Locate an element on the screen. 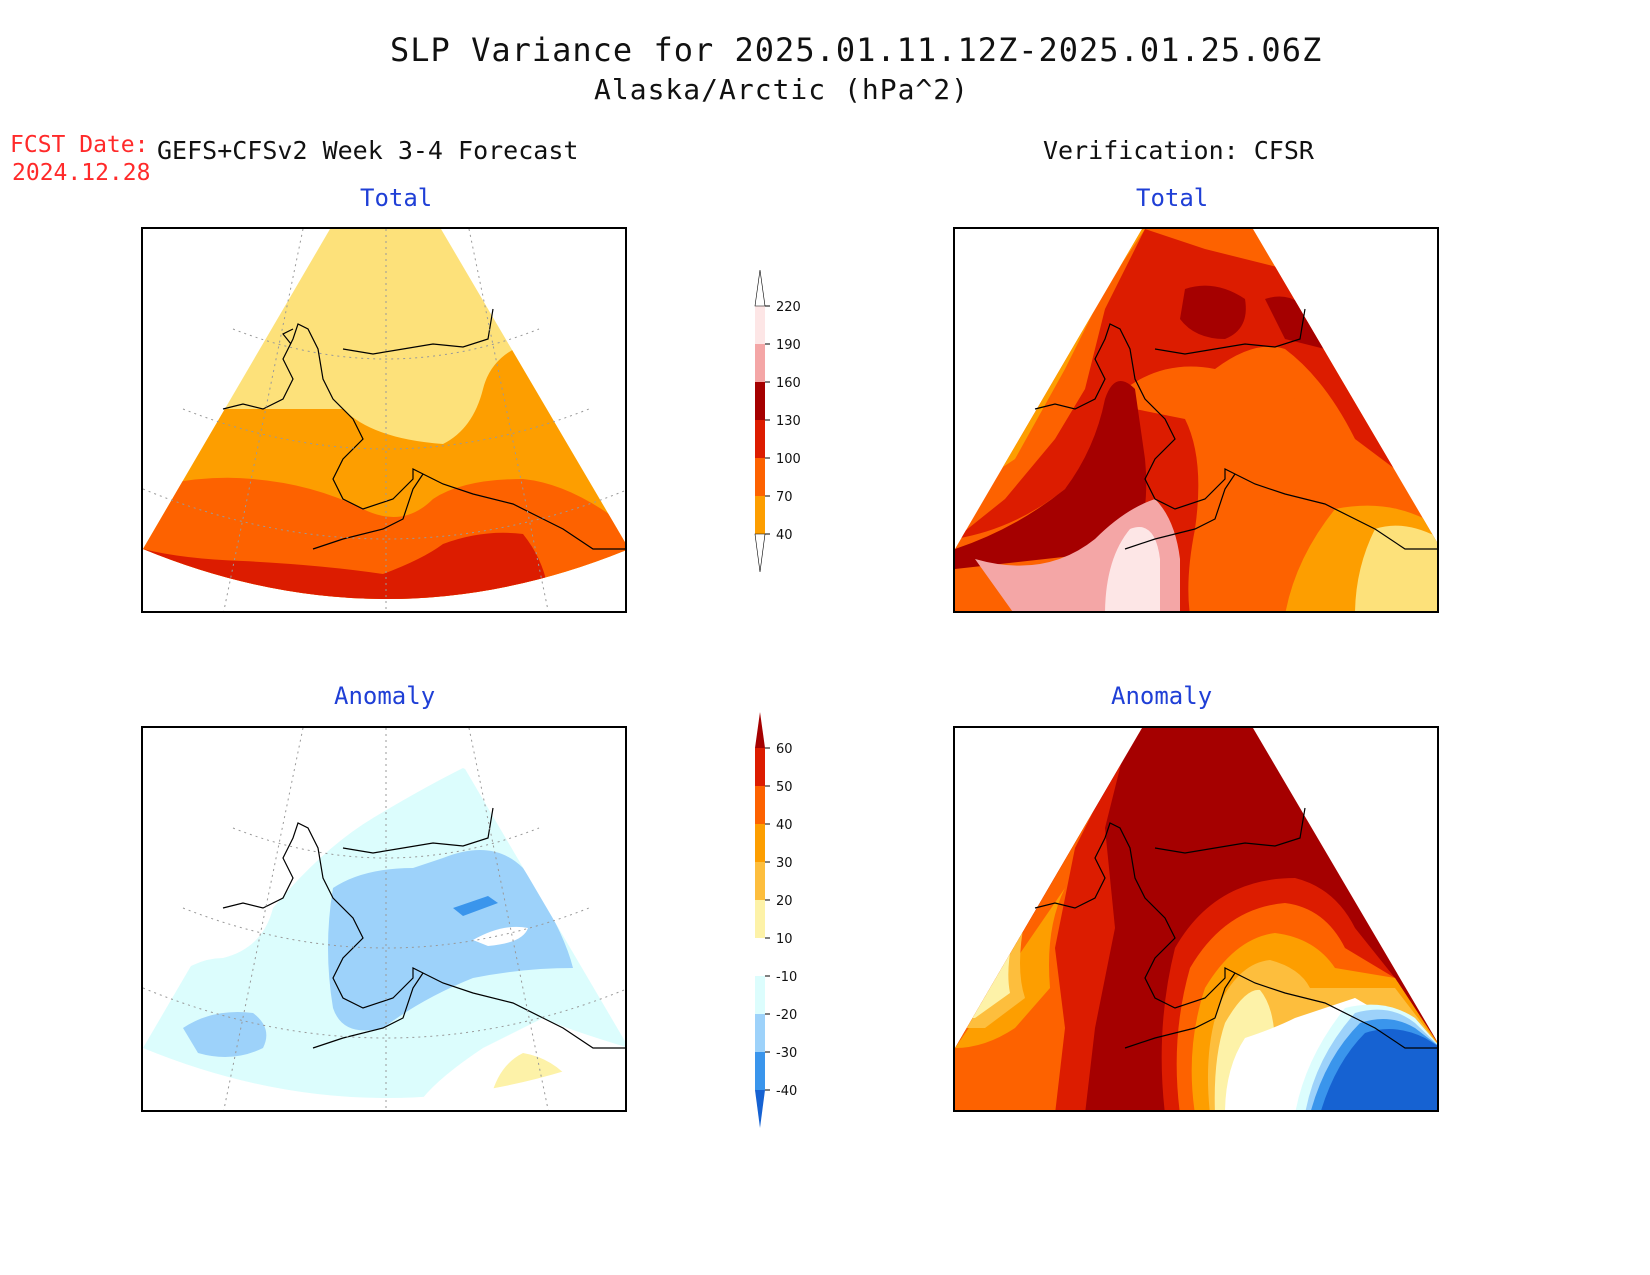 The height and width of the screenshot is (1275, 1650). forecast-total-map is located at coordinates (384, 420).